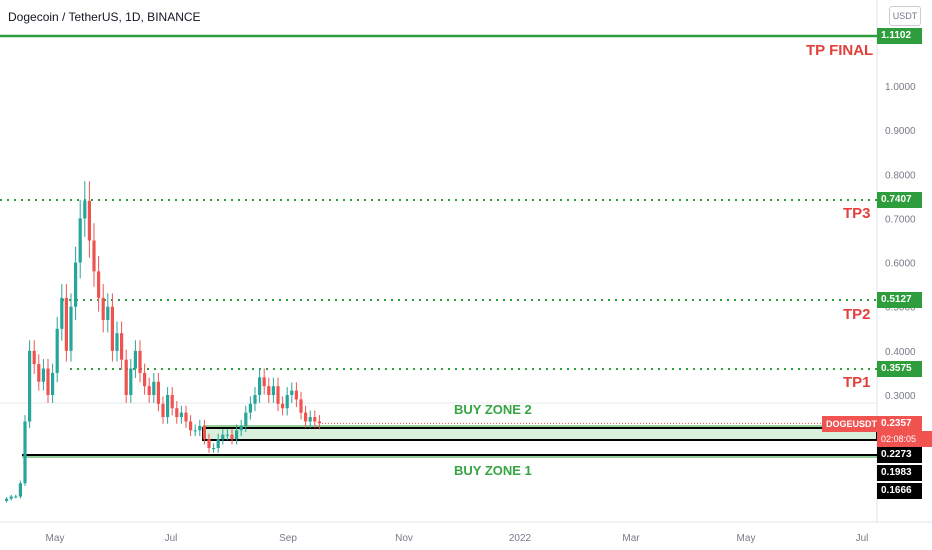 This screenshot has width=932, height=550. Describe the element at coordinates (899, 369) in the screenshot. I see `tp1-price-tag: 0.3575` at that location.